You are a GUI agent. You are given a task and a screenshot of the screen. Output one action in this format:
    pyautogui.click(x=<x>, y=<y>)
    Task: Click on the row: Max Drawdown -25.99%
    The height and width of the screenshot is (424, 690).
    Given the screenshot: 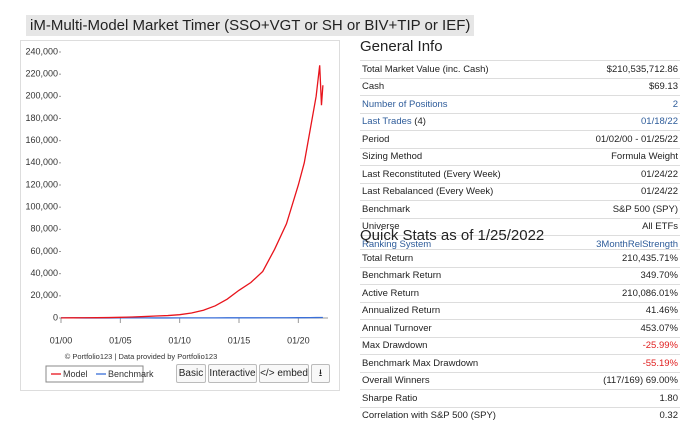 What is the action you would take?
    pyautogui.click(x=520, y=346)
    